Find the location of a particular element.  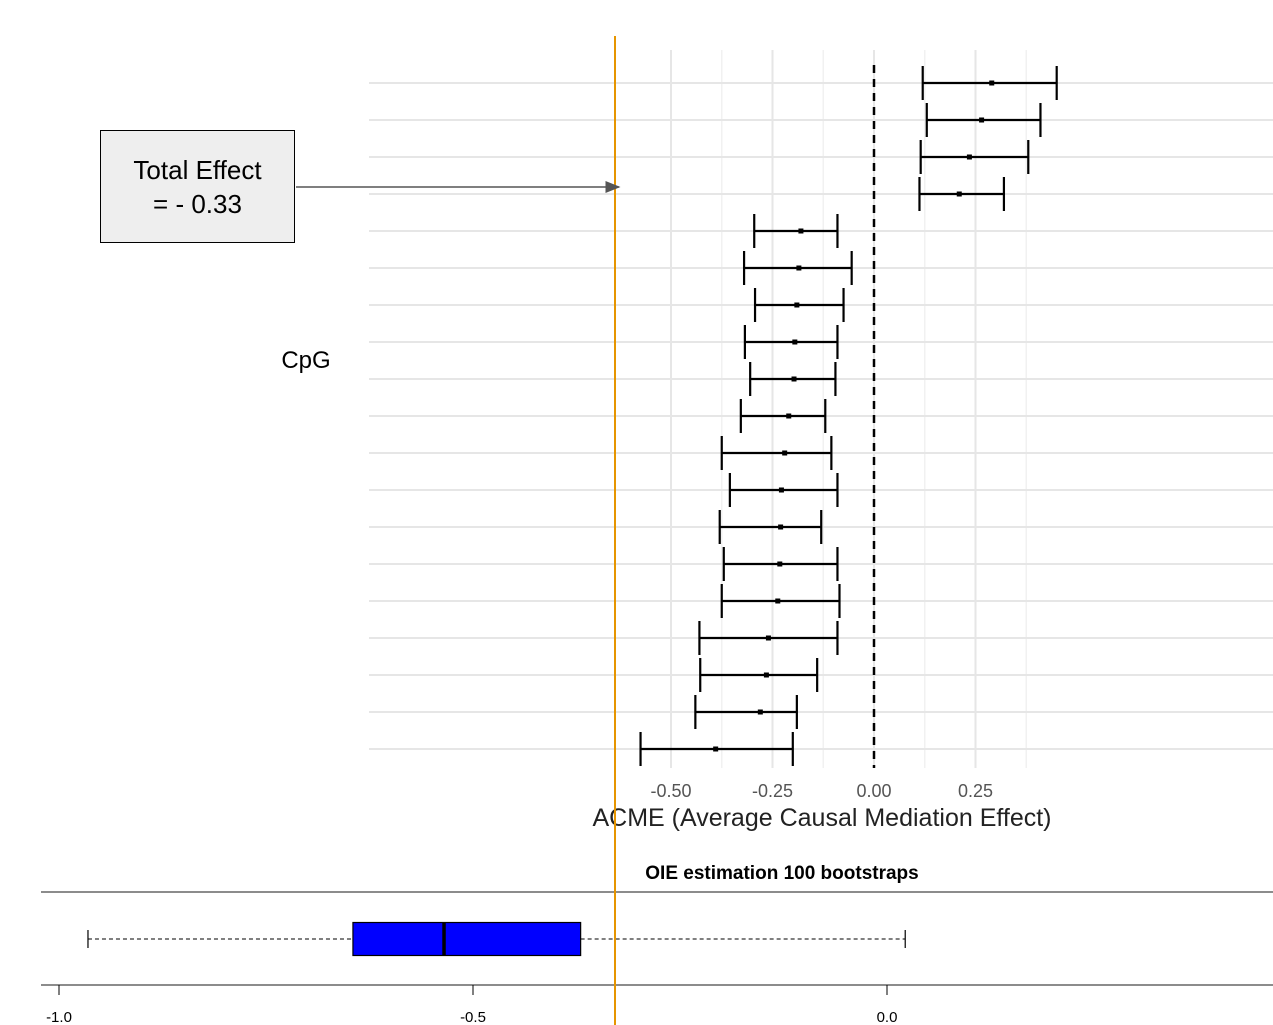

x-tick-label: 0.25 is located at coordinates (975, 791).